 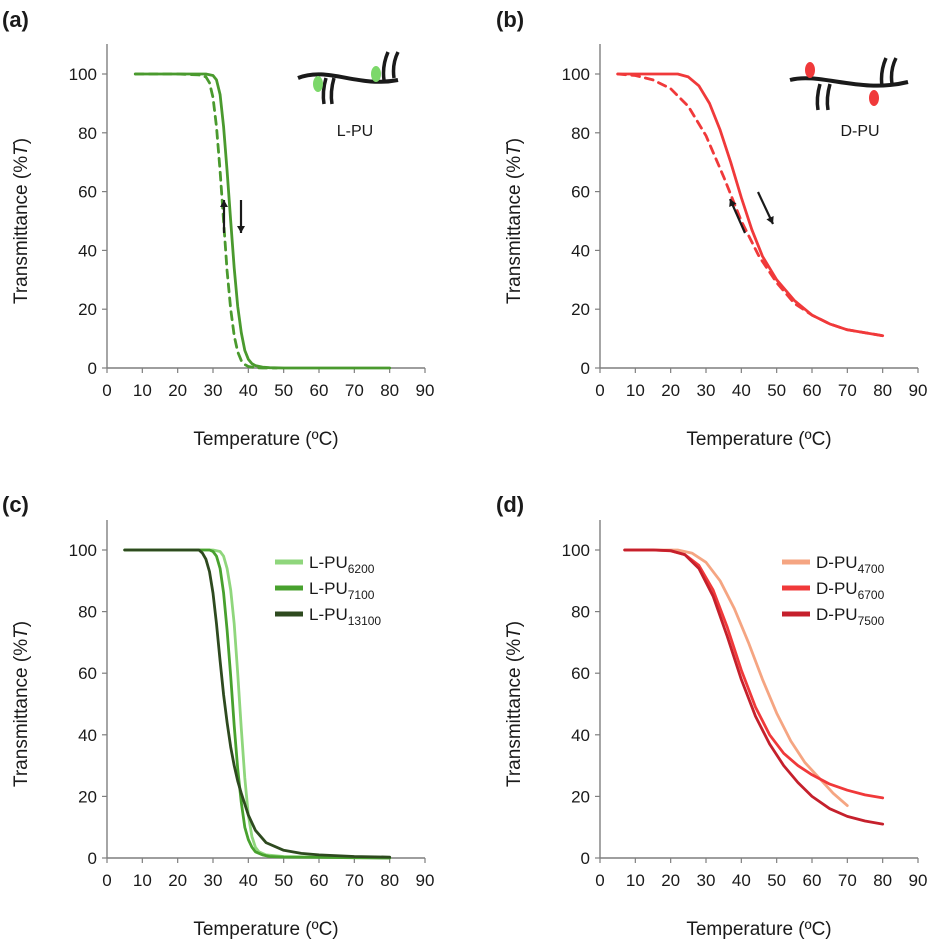 I want to click on legend-entry: D-PU7500, so click(x=850, y=616).